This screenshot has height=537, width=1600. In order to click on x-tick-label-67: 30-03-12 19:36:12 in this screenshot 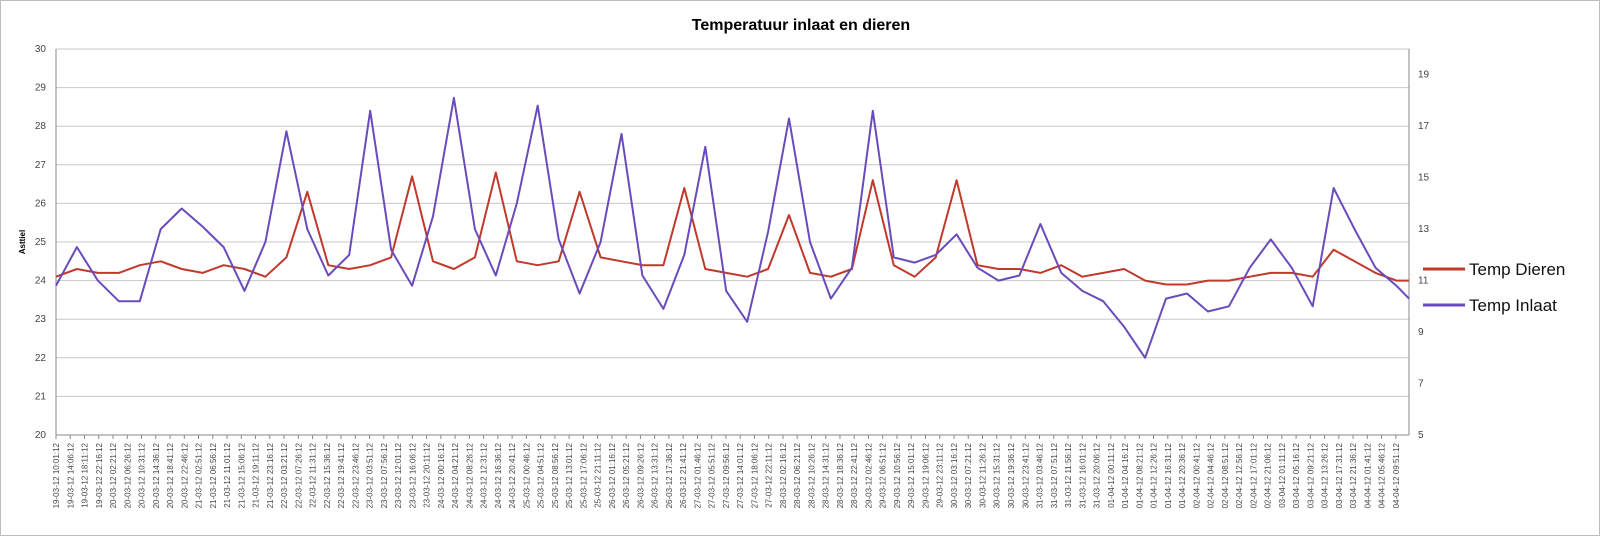, I will do `click(1011, 475)`.